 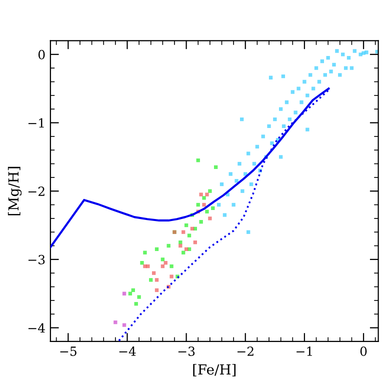 What do you see at coordinates (214, 370) in the screenshot?
I see `x-axis-title: [Fe/H]` at bounding box center [214, 370].